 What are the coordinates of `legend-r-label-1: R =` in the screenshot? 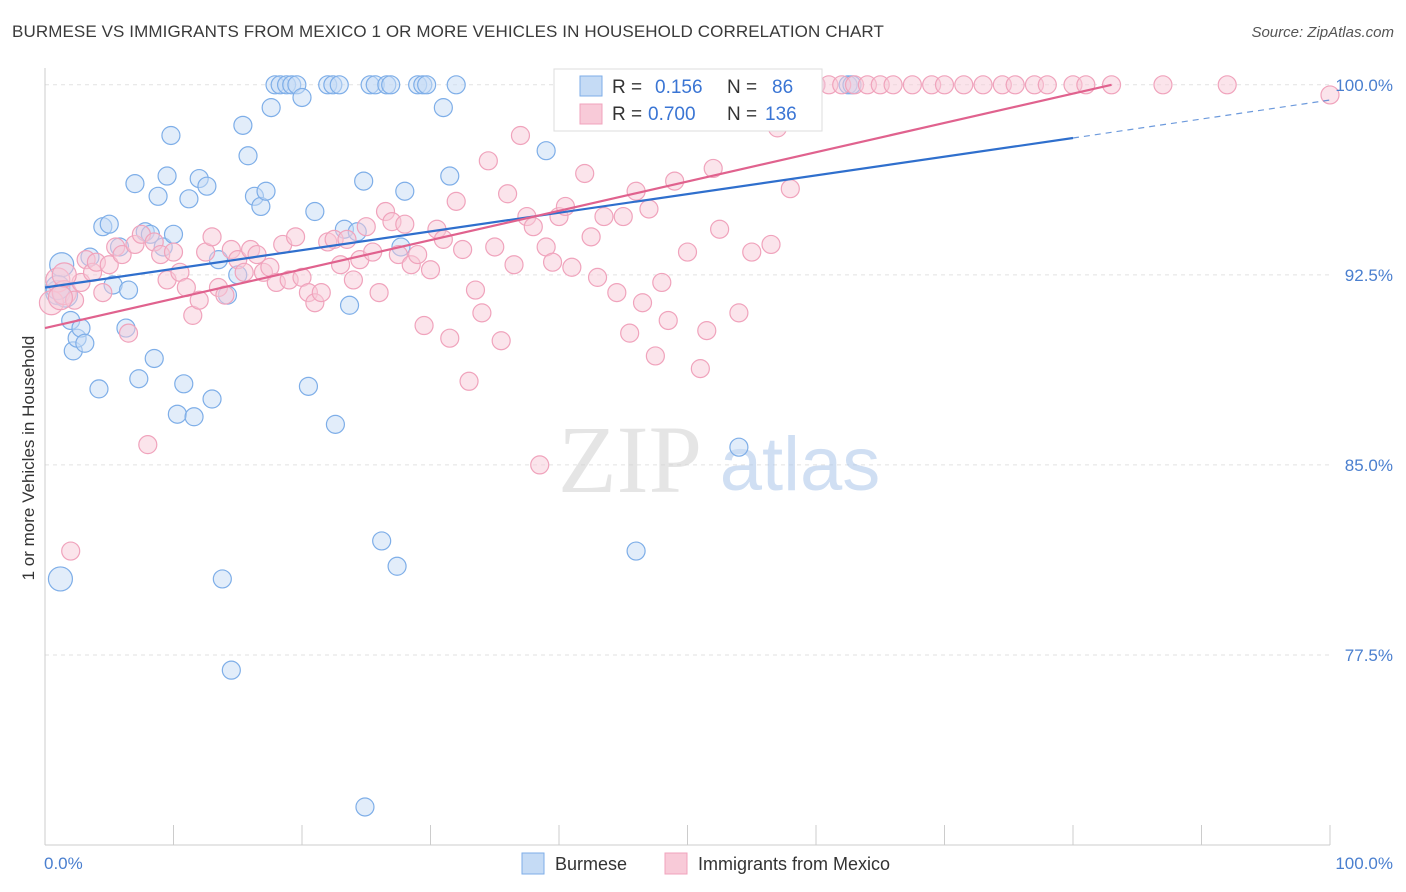 It's located at (627, 87).